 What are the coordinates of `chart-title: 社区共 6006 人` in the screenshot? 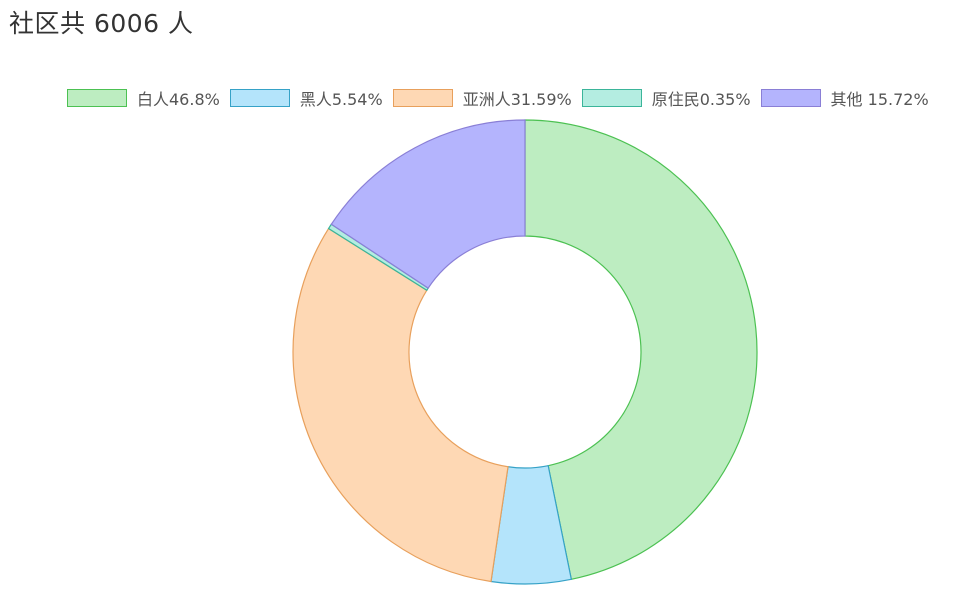 It's located at (101, 23).